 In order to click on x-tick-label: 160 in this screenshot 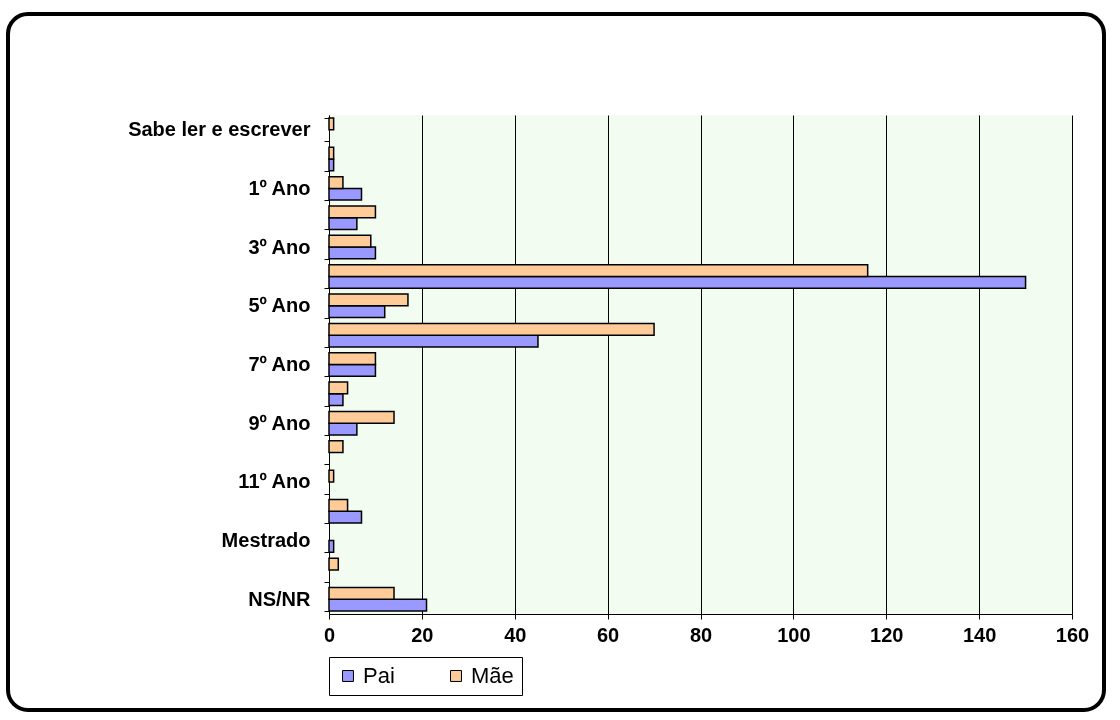, I will do `click(1072, 634)`.